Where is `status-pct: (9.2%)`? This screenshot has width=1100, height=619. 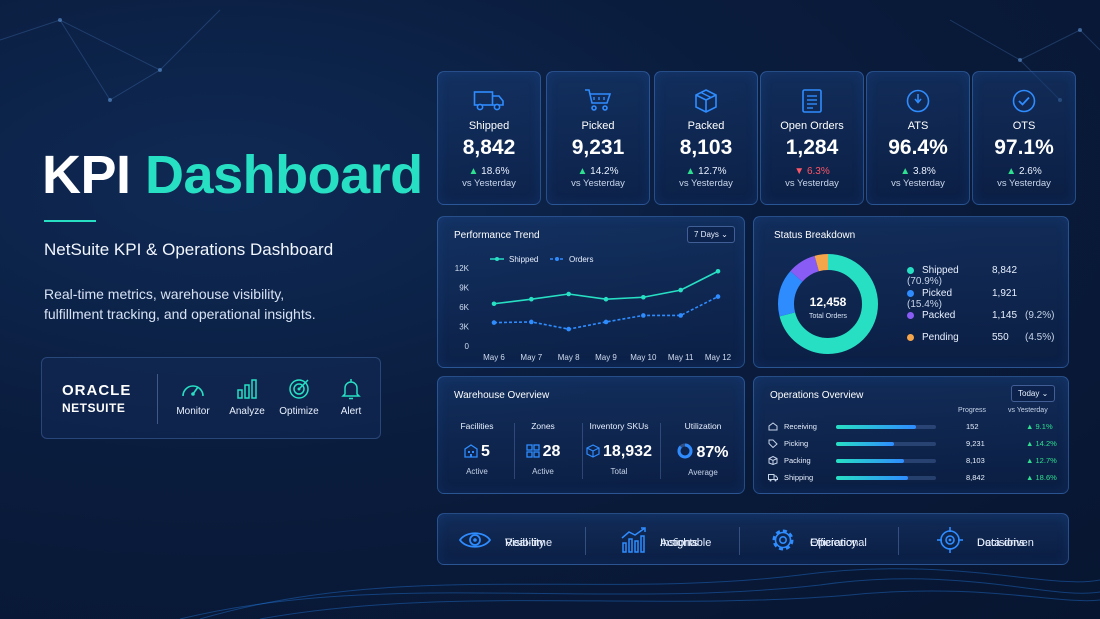 status-pct: (9.2%) is located at coordinates (1040, 315).